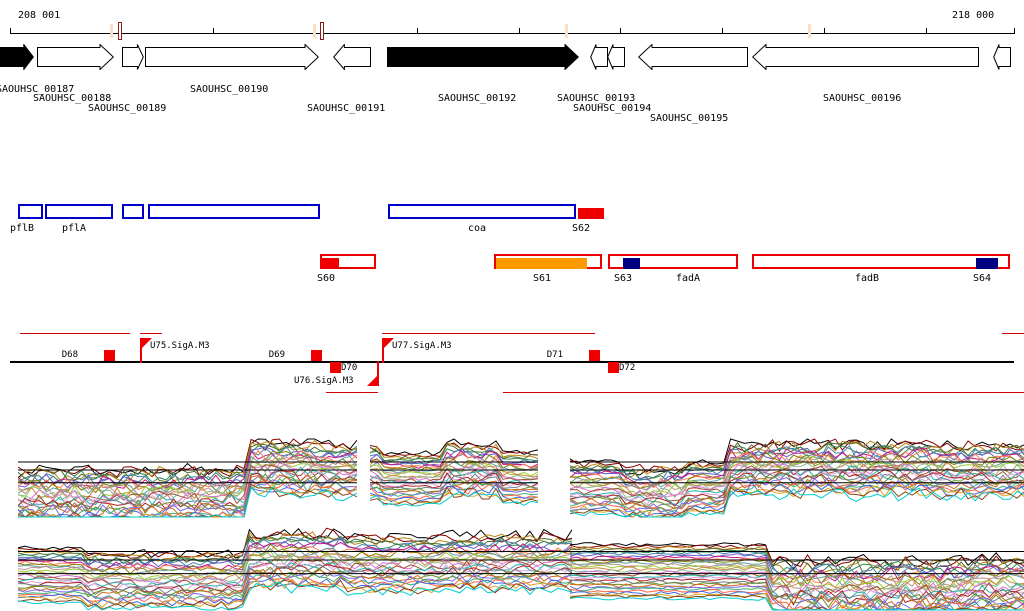 Image resolution: width=1024 pixels, height=611 pixels. I want to click on gene-label: SAOUHSC_00190, so click(229, 89).